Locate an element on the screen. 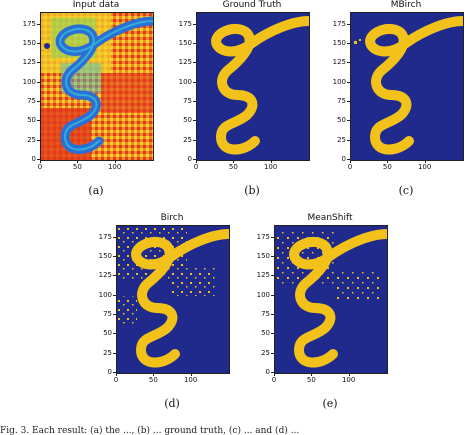  panel-caption-d: (d) is located at coordinates (172, 403).